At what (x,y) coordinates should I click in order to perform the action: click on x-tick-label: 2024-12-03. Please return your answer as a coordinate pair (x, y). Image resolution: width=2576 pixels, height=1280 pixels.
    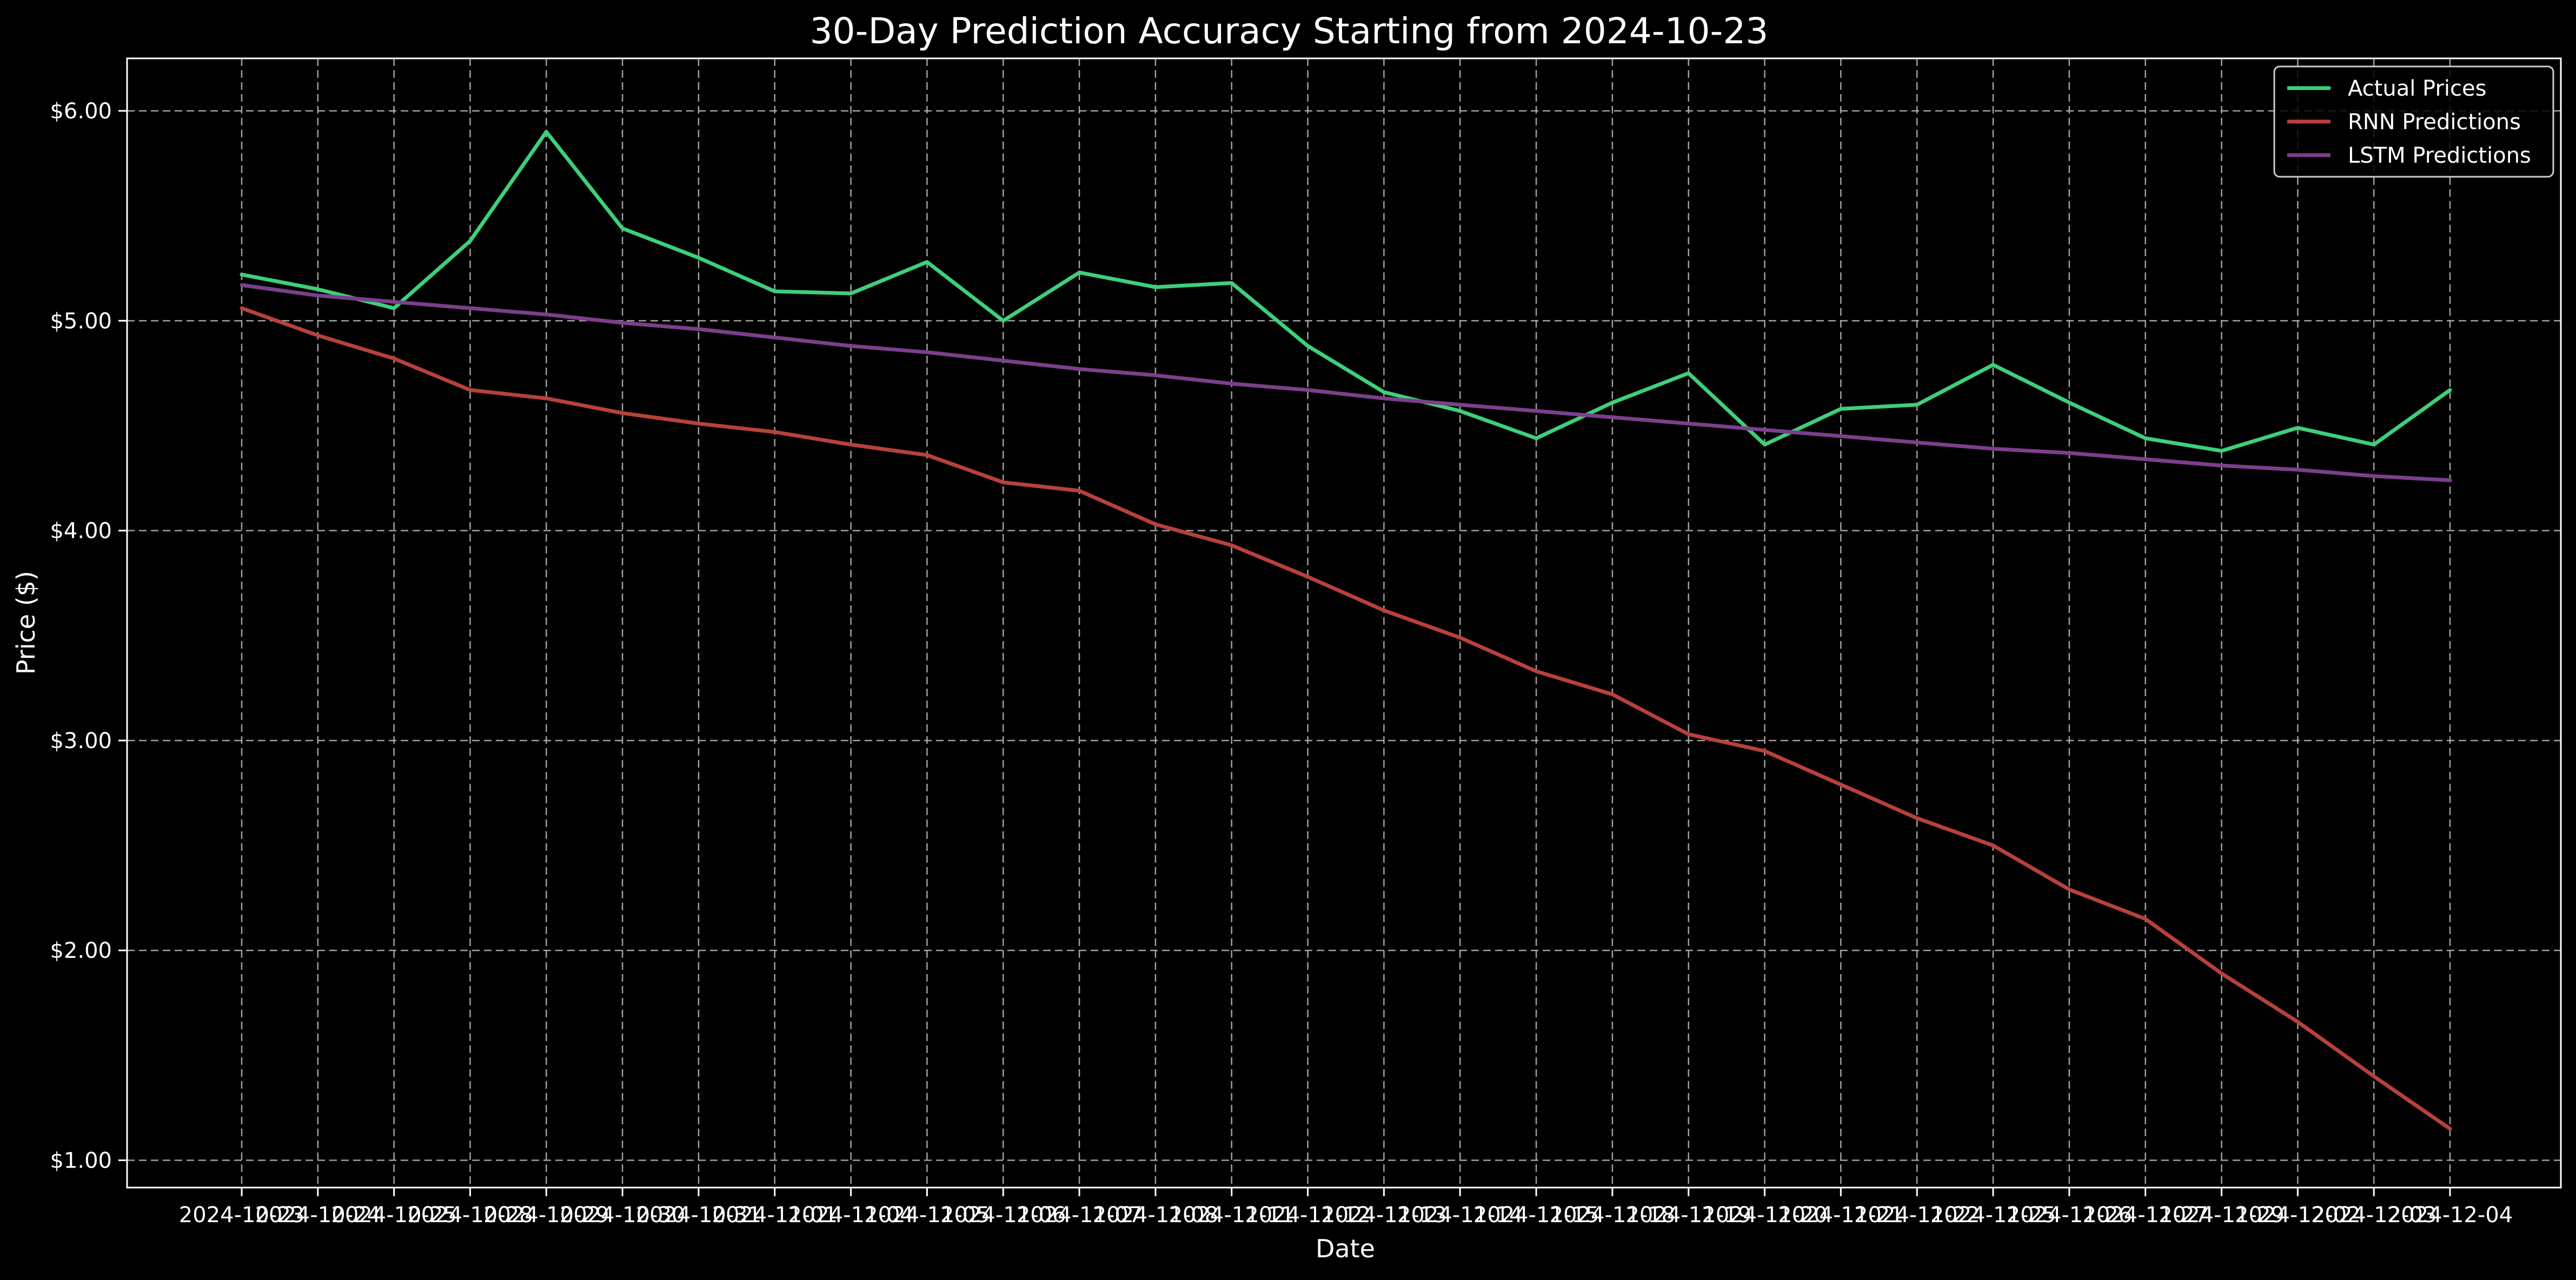
    Looking at the image, I should click on (2373, 1216).